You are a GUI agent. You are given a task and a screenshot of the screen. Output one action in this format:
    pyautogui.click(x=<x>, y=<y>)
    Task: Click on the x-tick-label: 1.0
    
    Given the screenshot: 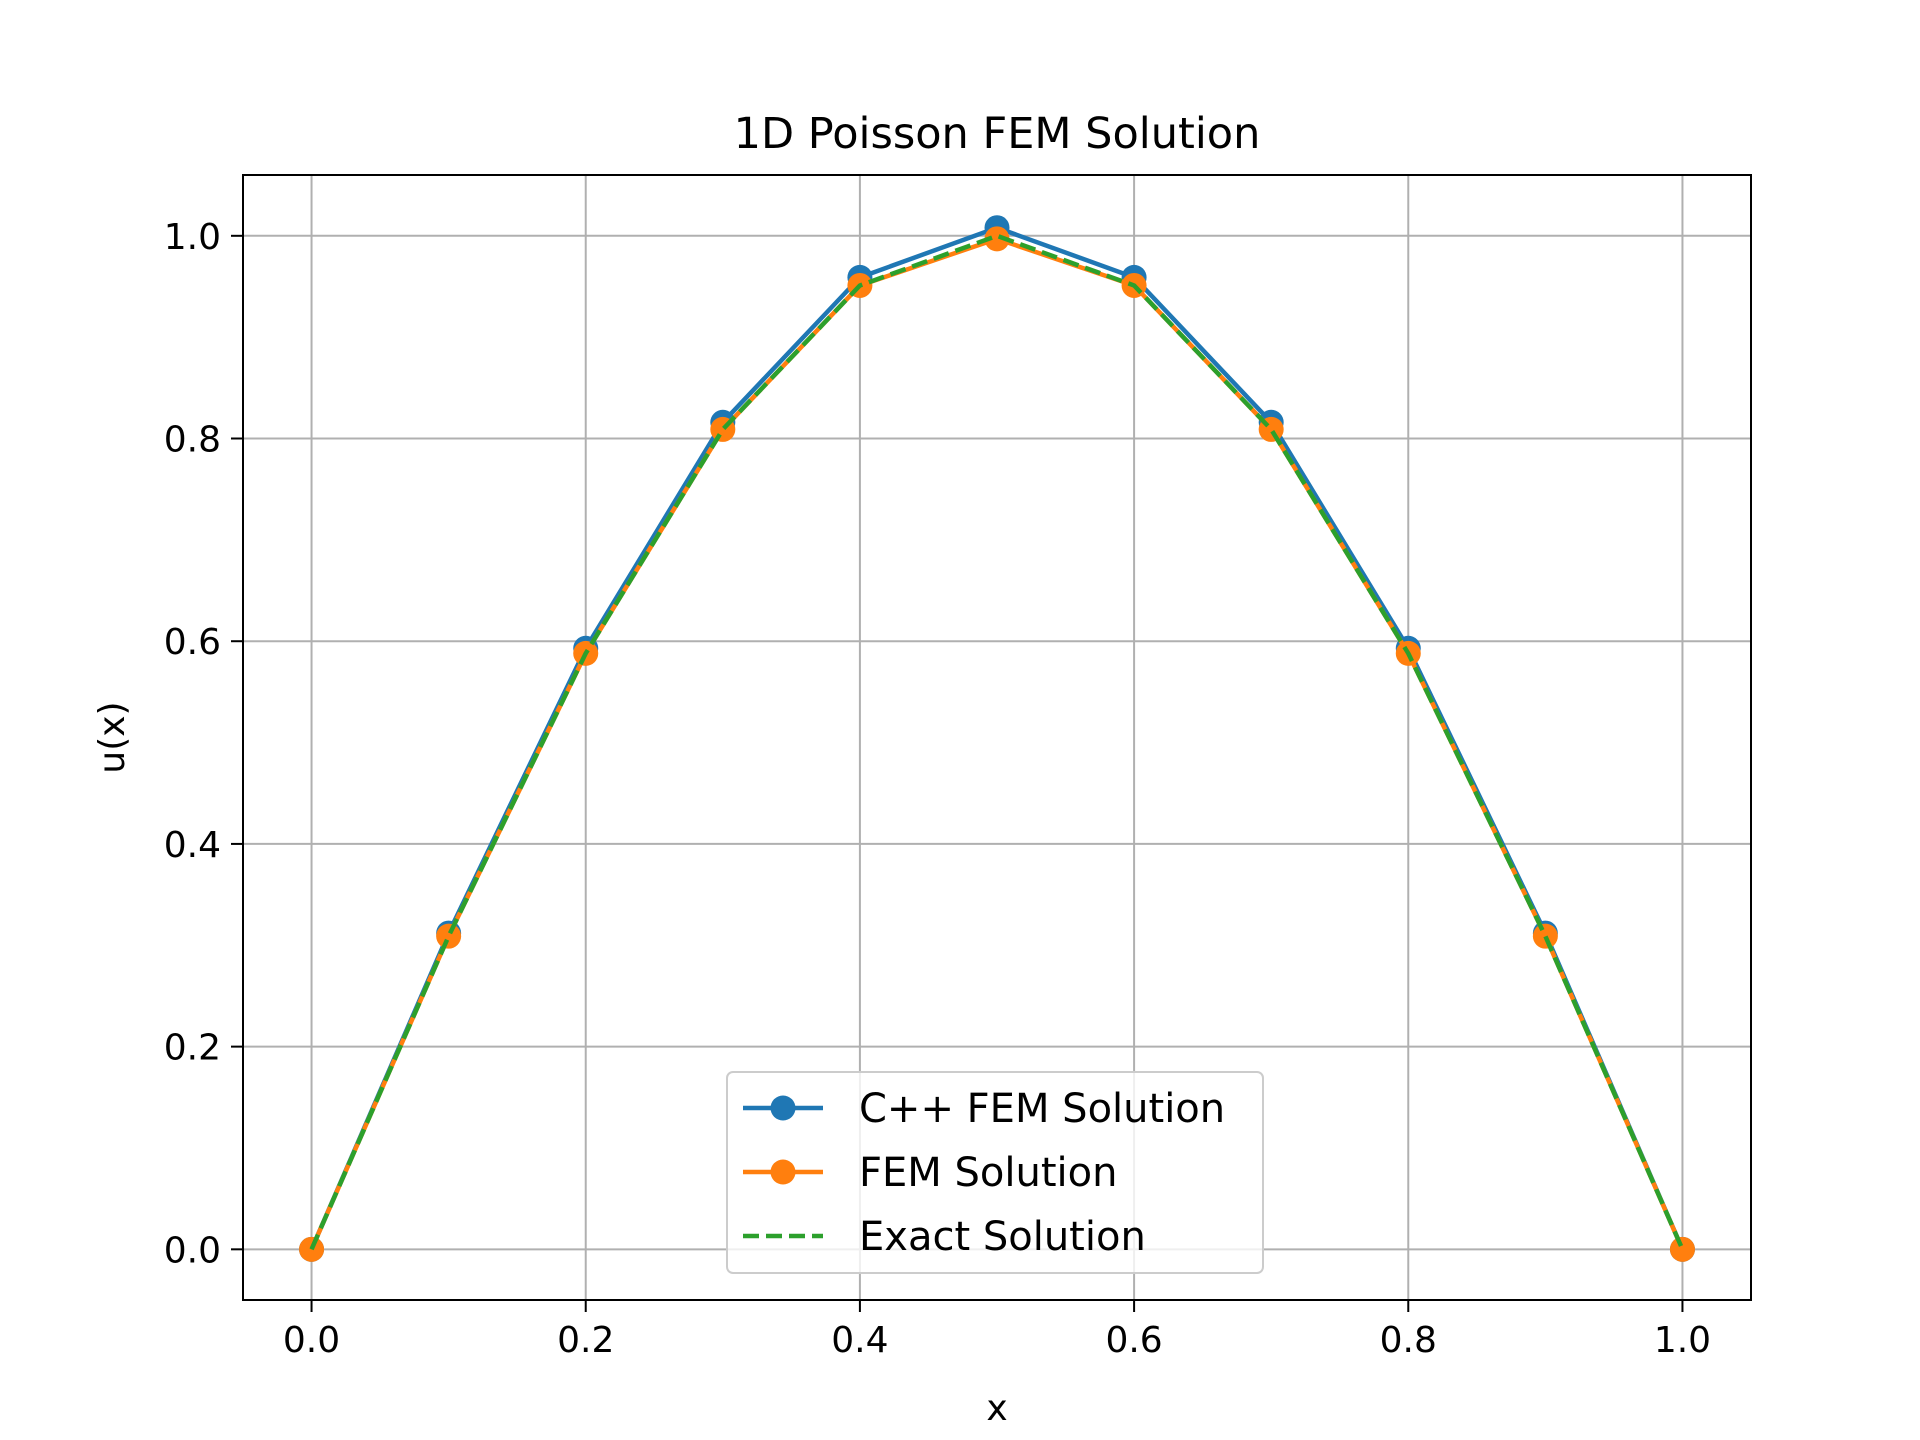 What is the action you would take?
    pyautogui.click(x=1682, y=1340)
    